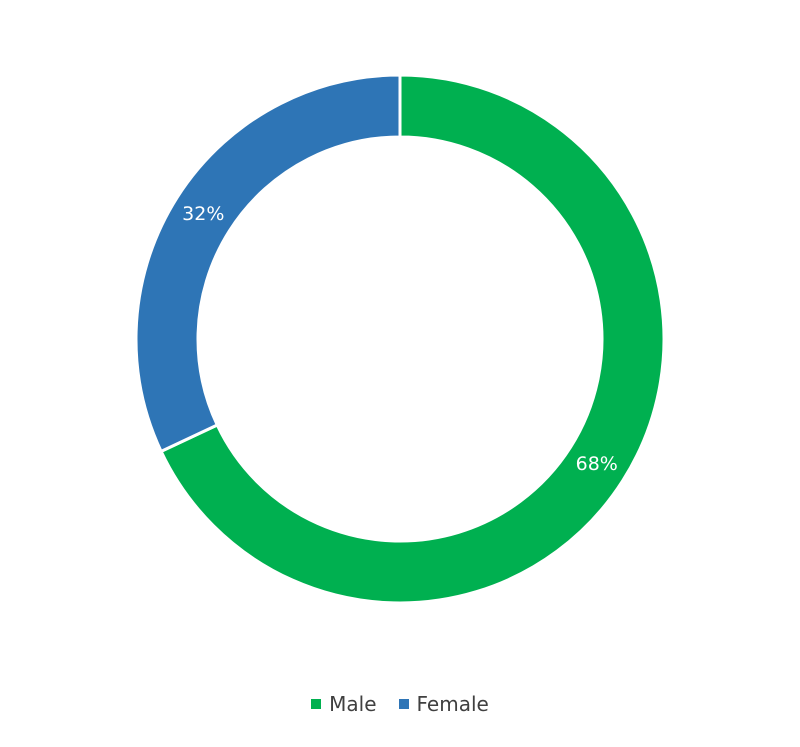  Describe the element at coordinates (316, 704) in the screenshot. I see `legend-swatch-male` at that location.